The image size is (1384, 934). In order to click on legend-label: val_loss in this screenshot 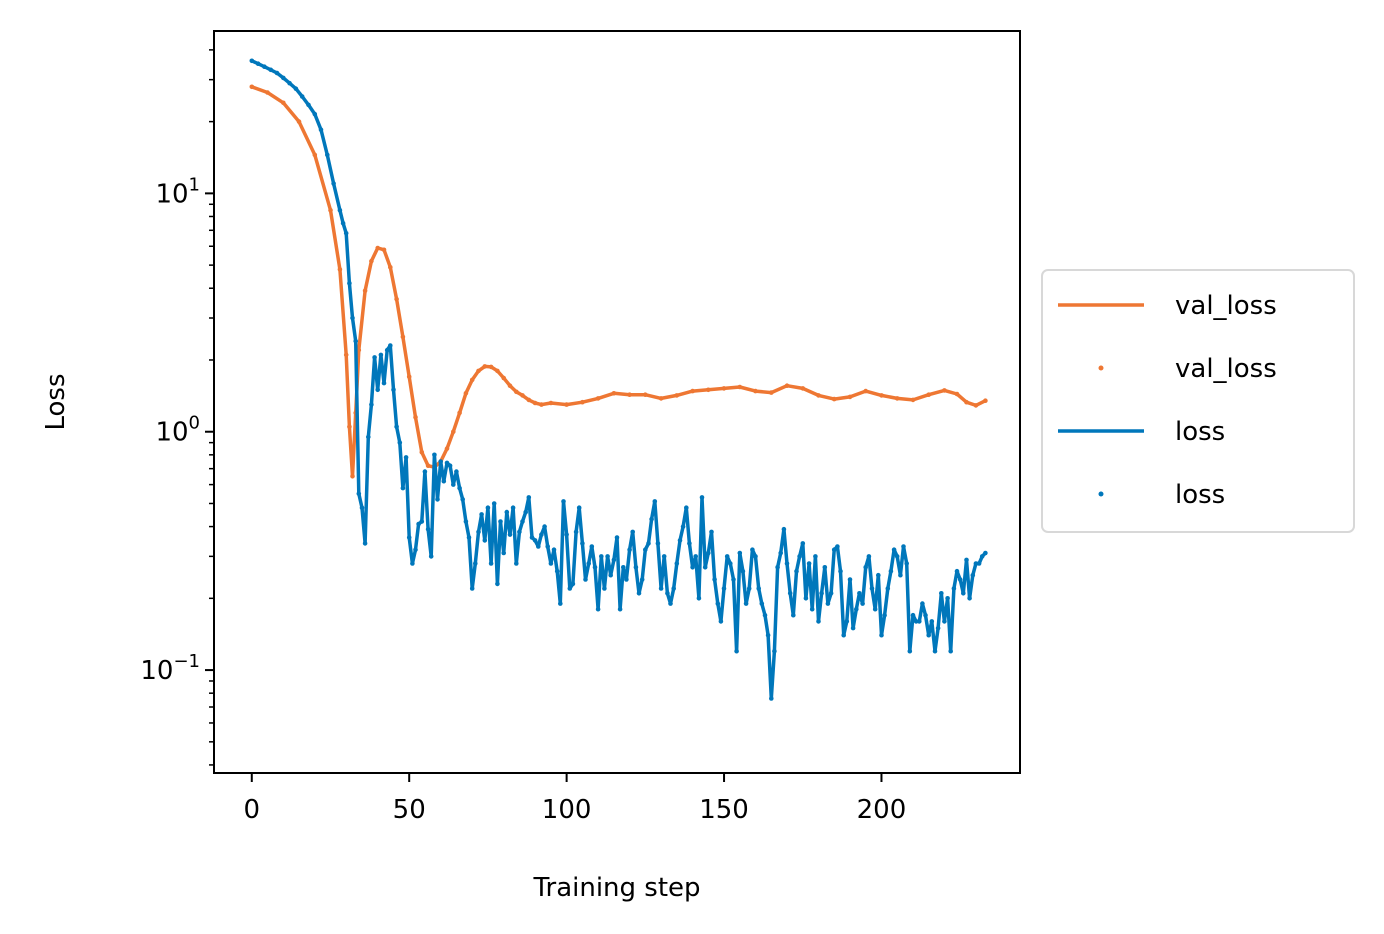, I will do `click(1226, 369)`.